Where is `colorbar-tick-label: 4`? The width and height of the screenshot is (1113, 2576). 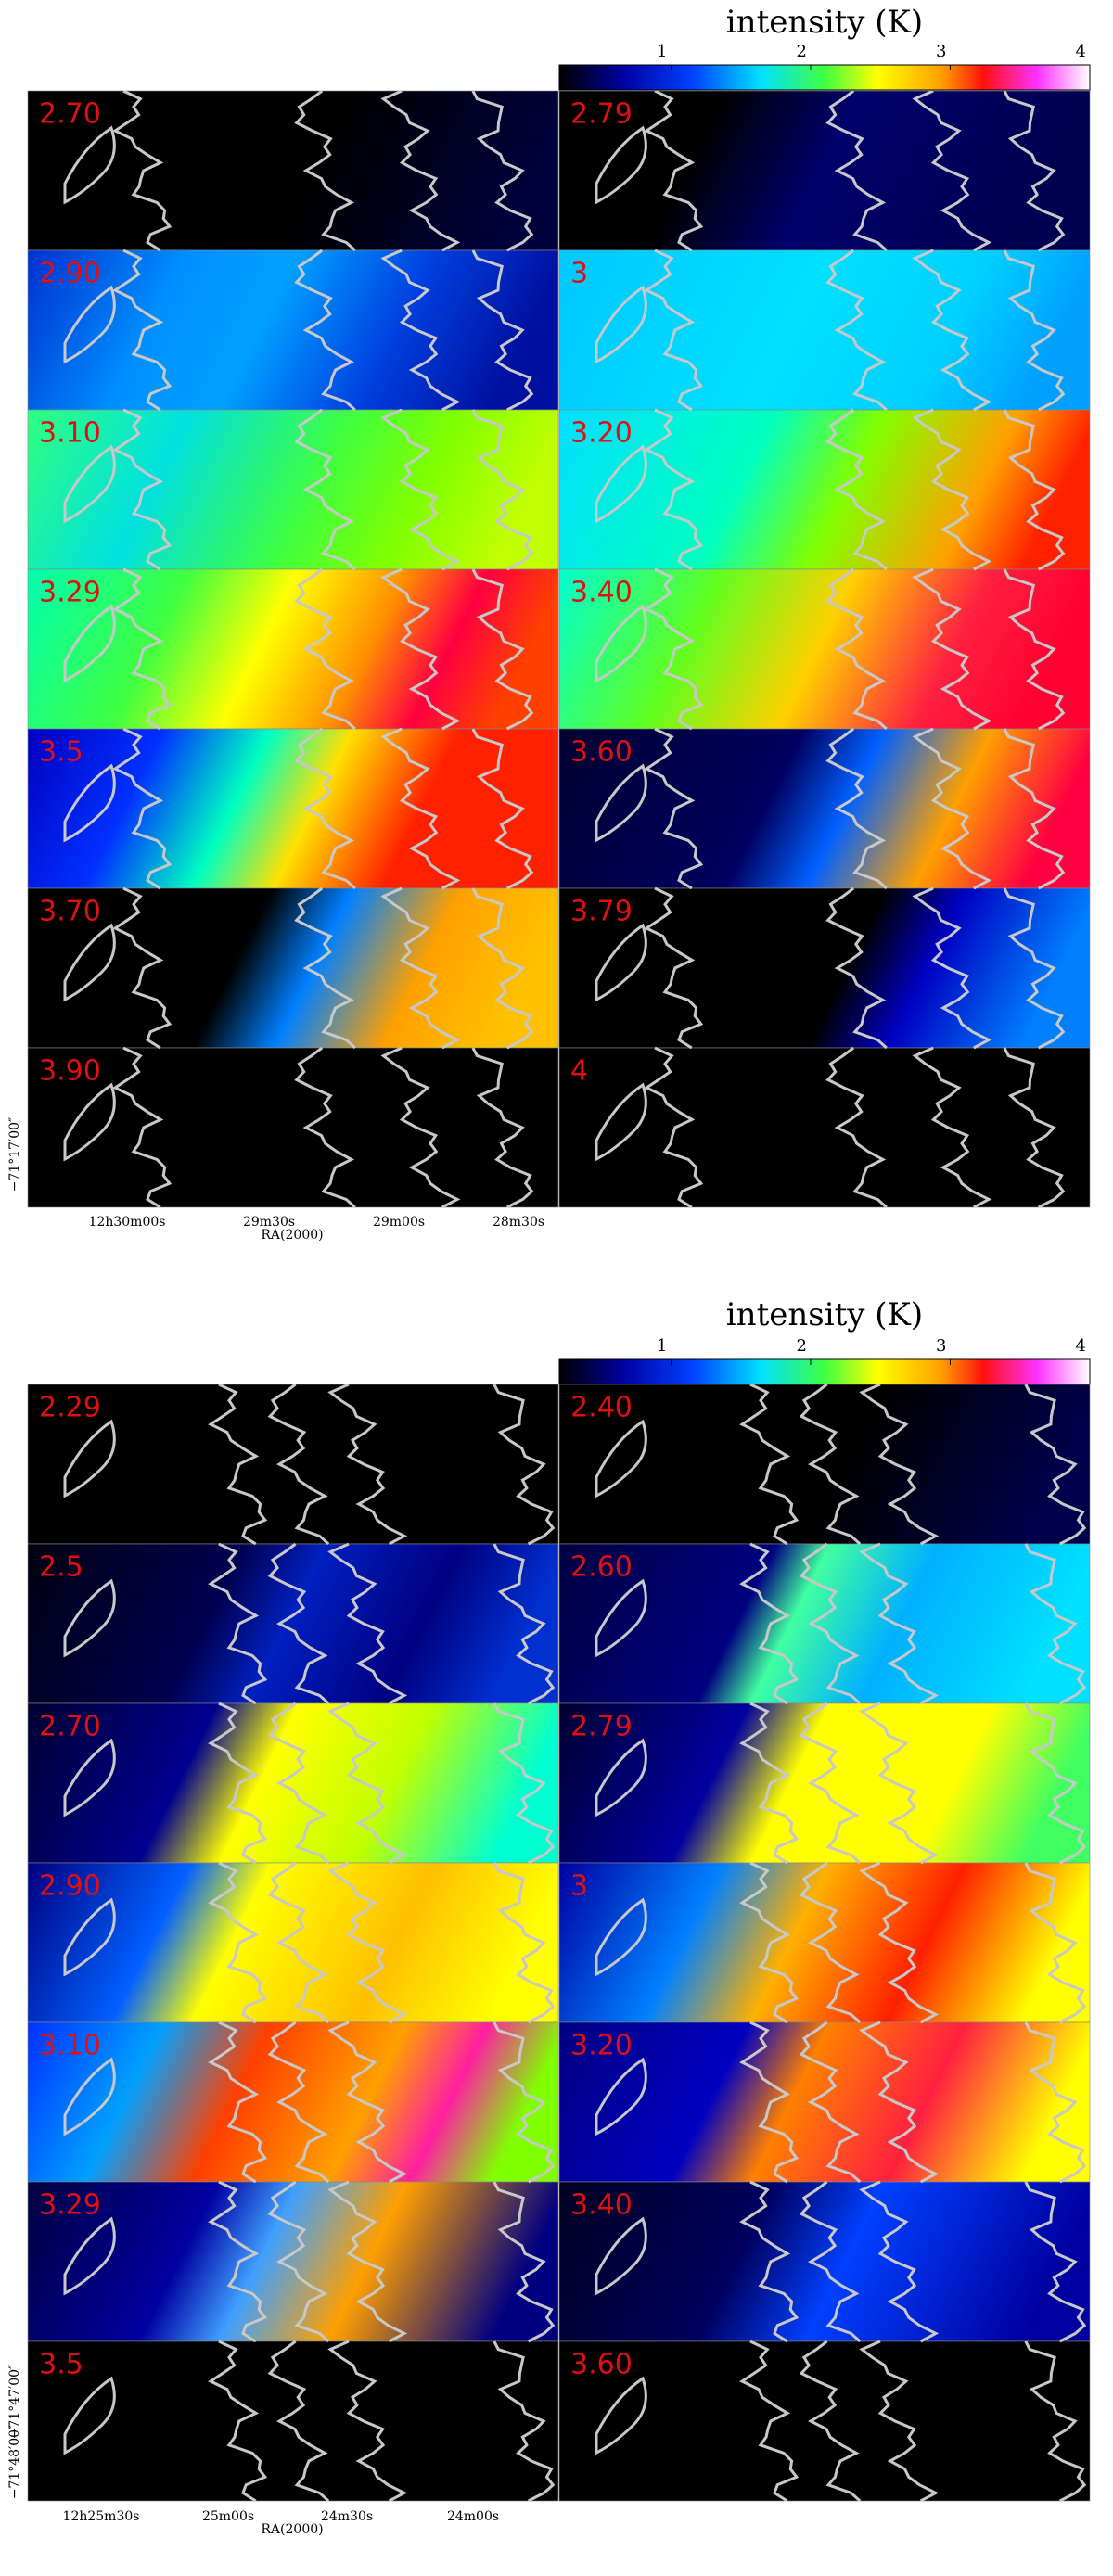
colorbar-tick-label: 4 is located at coordinates (1081, 51).